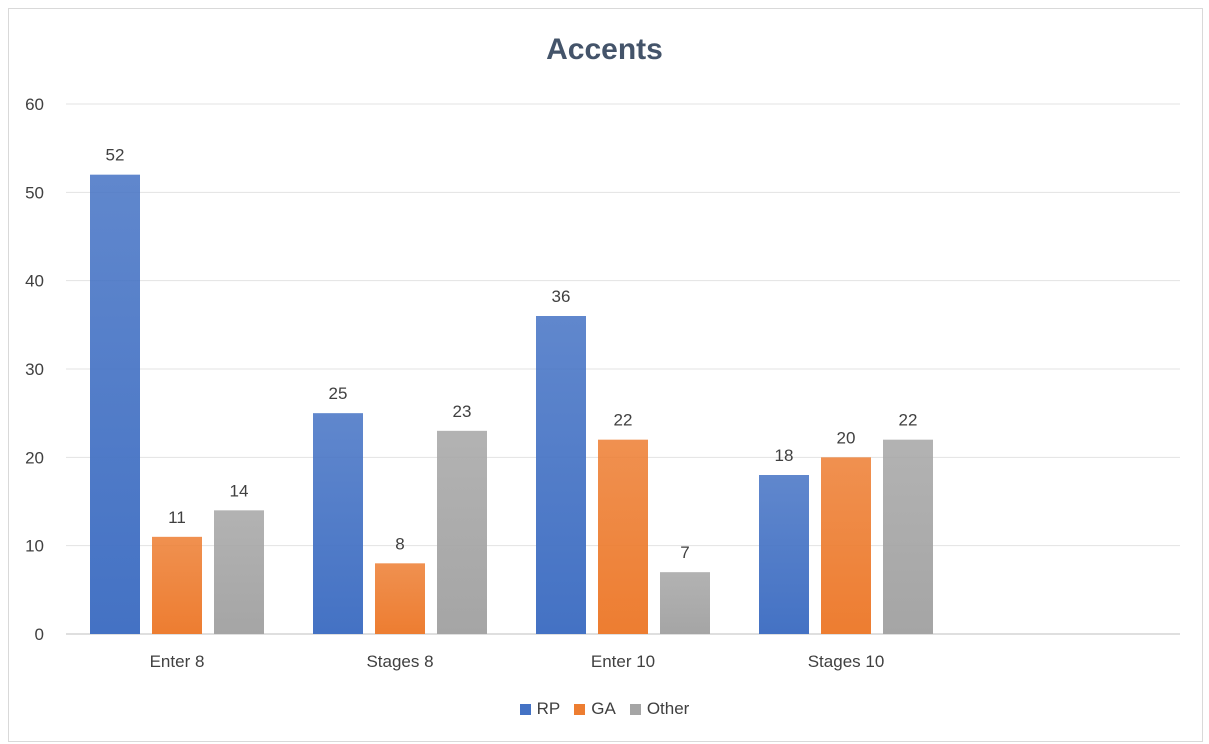 The height and width of the screenshot is (744, 1209). Describe the element at coordinates (399, 543) in the screenshot. I see `data-label-ga-1: 8` at that location.